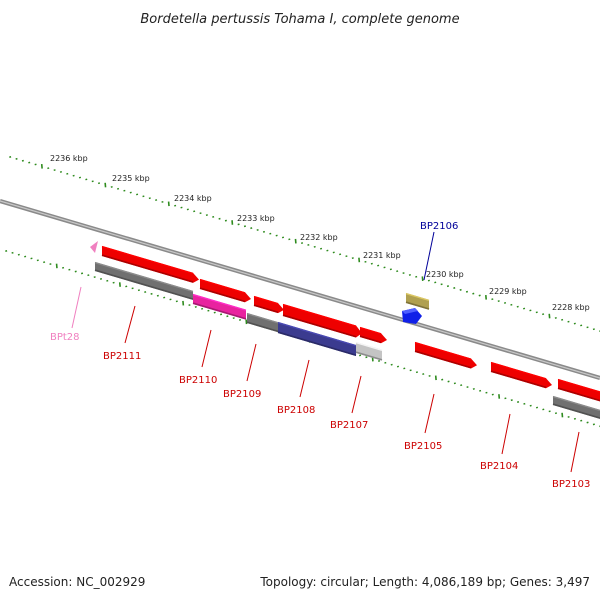 The width and height of the screenshot is (600, 600). What do you see at coordinates (445, 274) in the screenshot?
I see `scale-label: 2230 kbp` at bounding box center [445, 274].